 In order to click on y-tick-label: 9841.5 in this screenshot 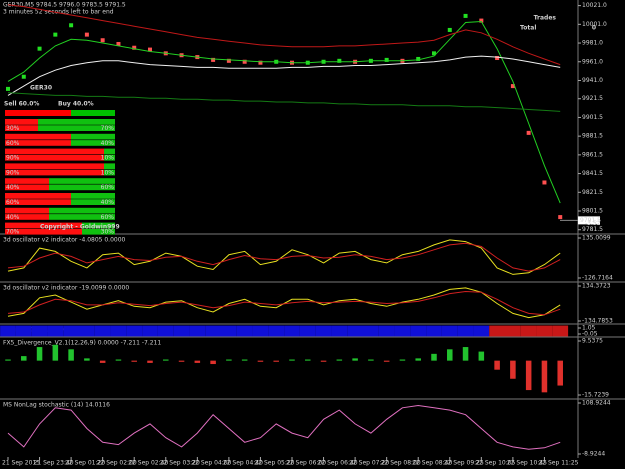, I will do `click(592, 173)`.